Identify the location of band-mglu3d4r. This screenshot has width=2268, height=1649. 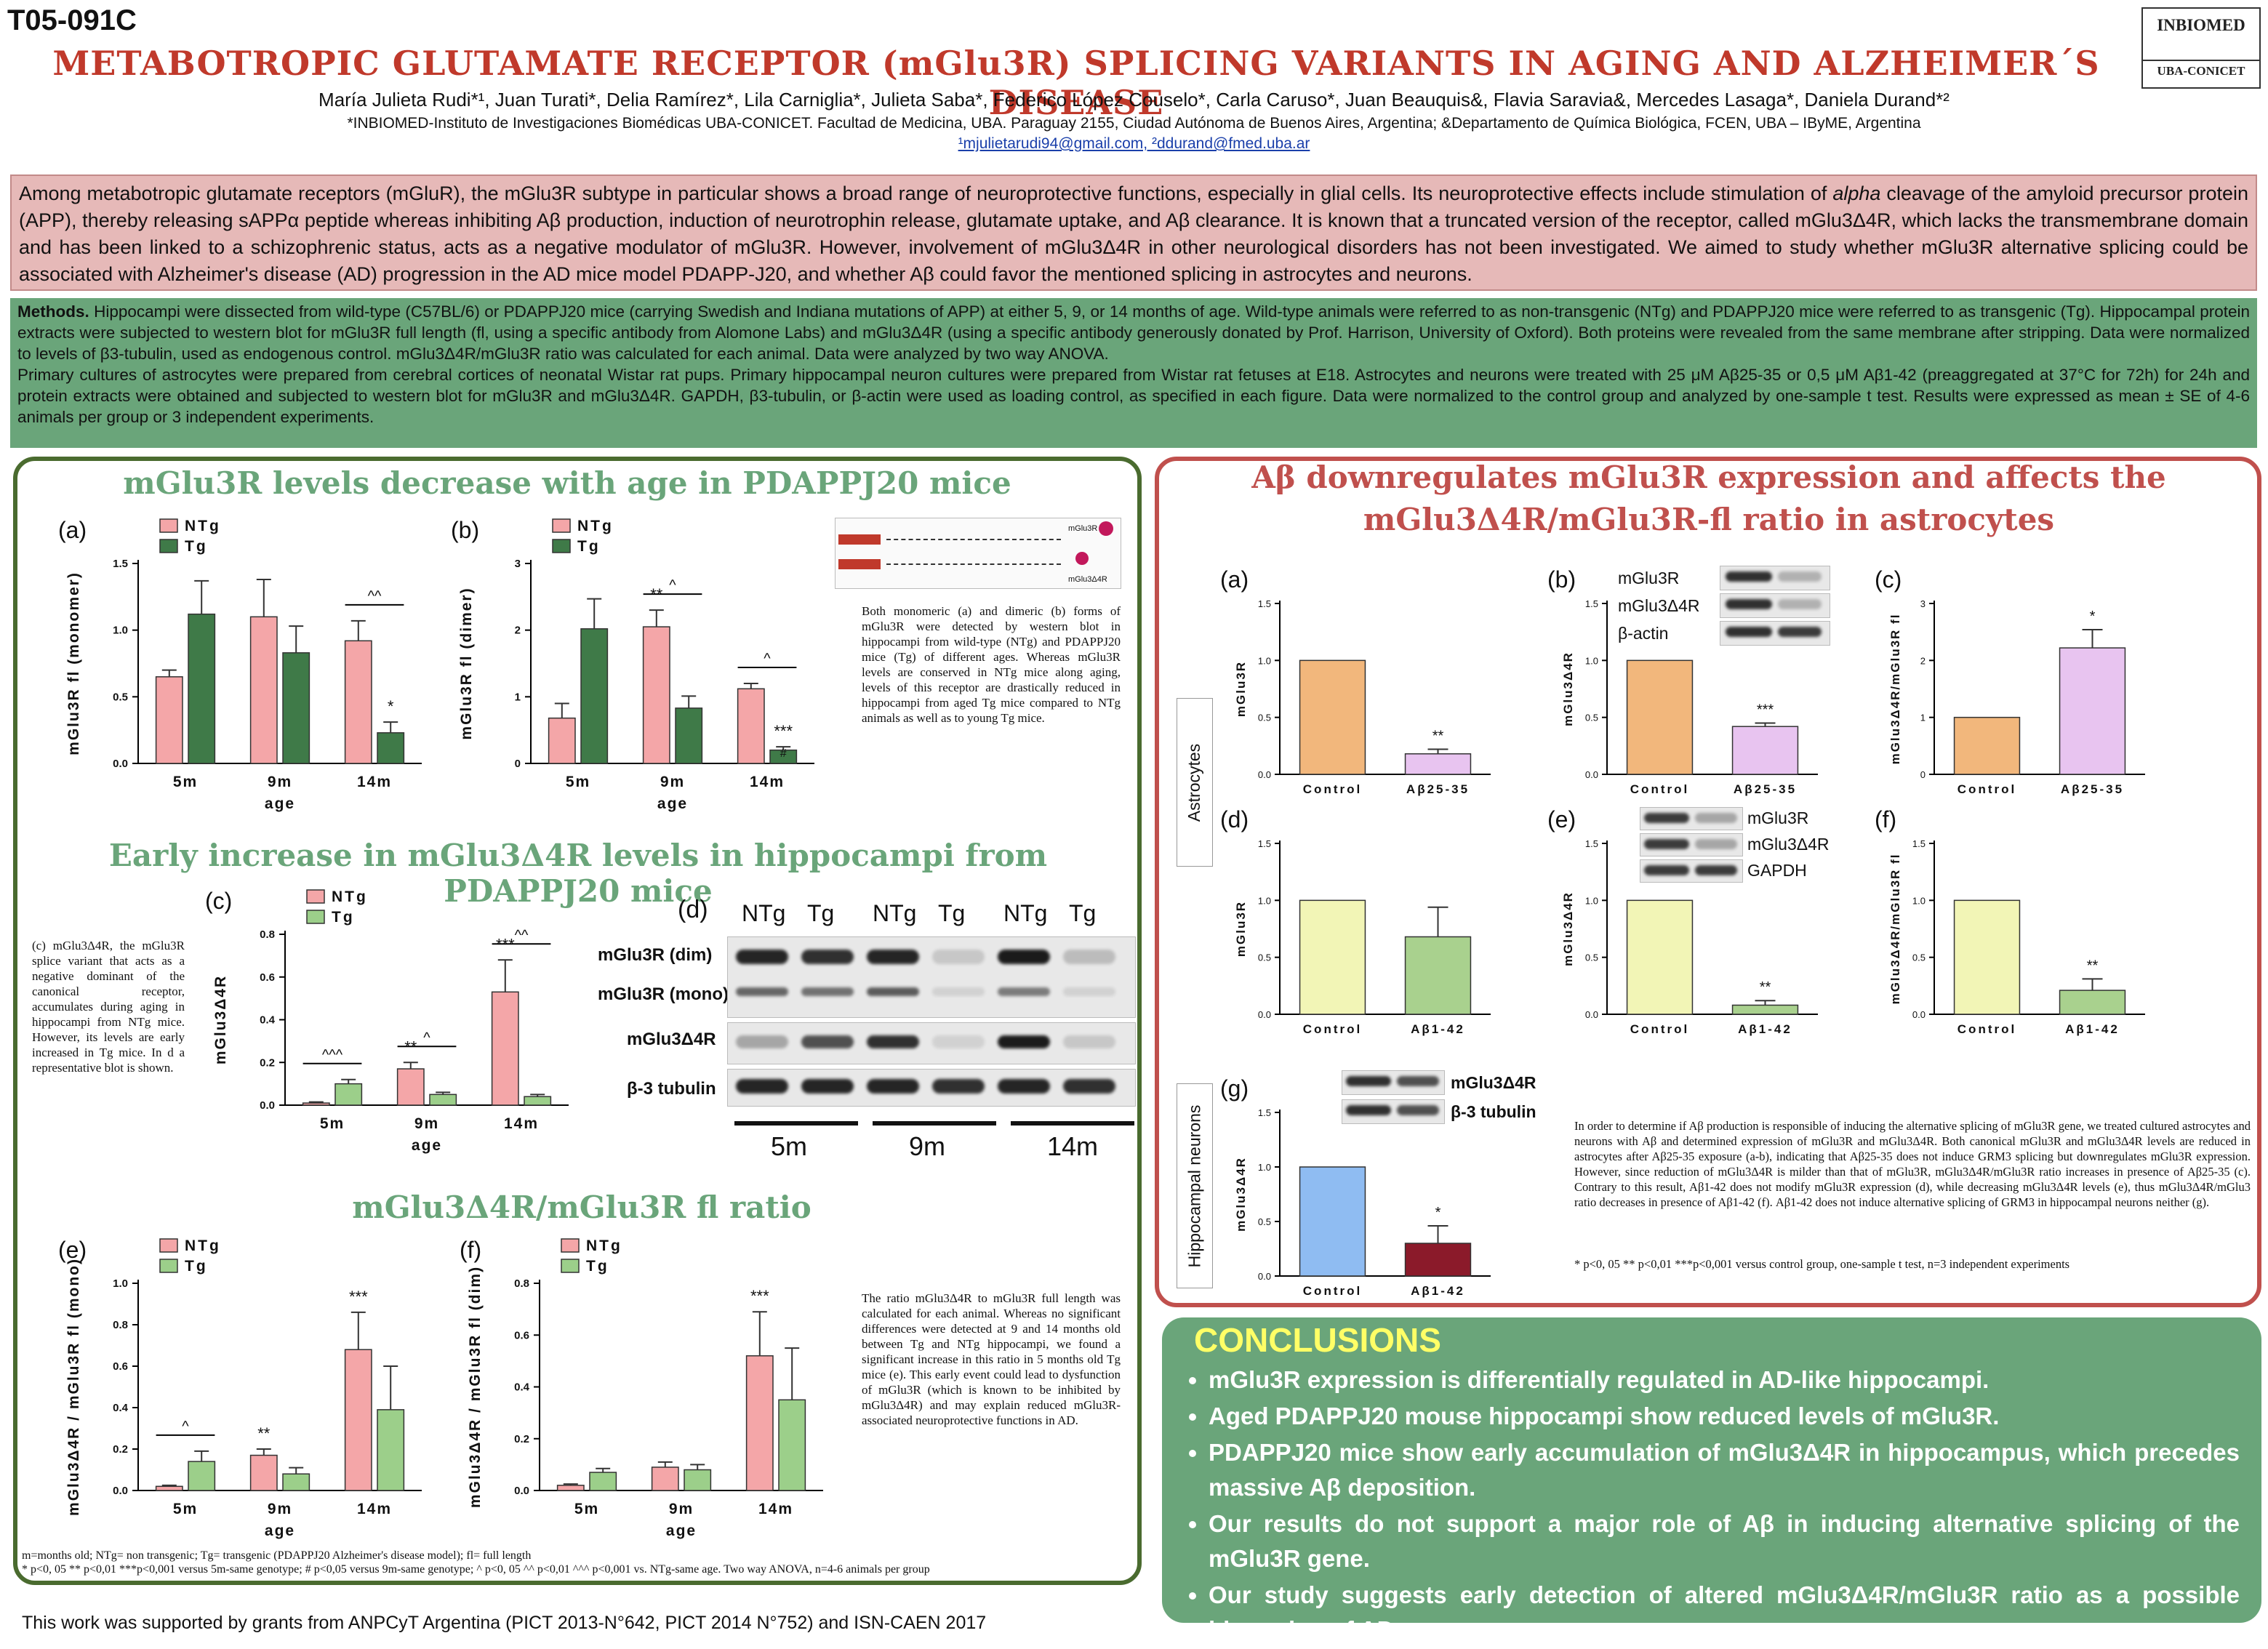
(827, 1041).